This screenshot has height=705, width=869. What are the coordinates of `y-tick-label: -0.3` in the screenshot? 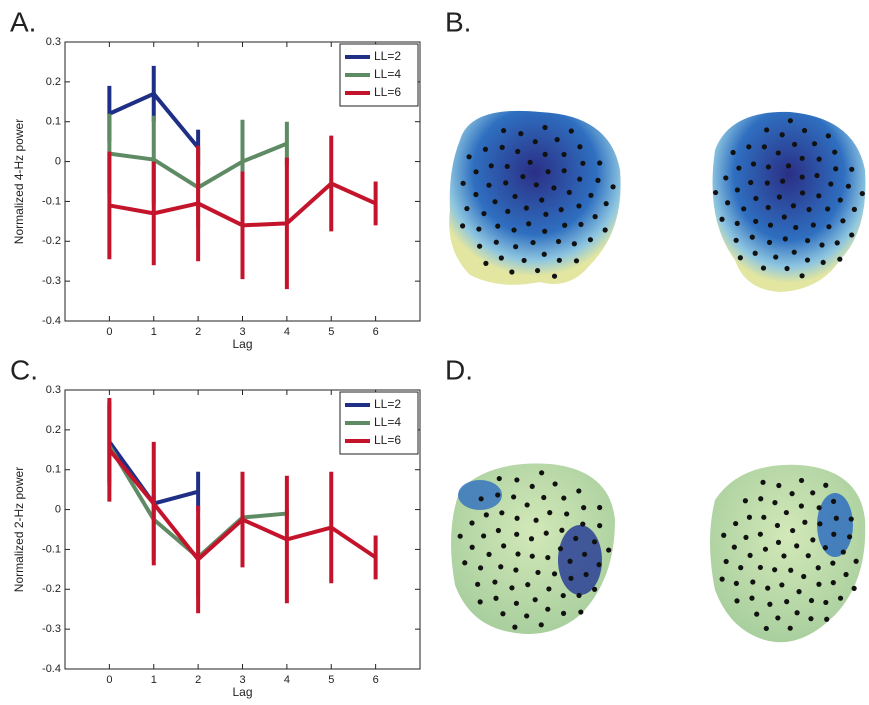 It's located at (51, 281).